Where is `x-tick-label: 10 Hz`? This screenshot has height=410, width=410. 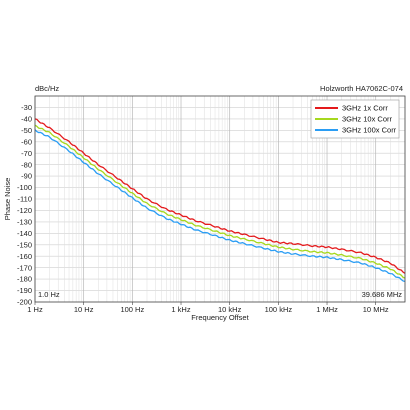 x-tick-label: 10 Hz is located at coordinates (84, 309).